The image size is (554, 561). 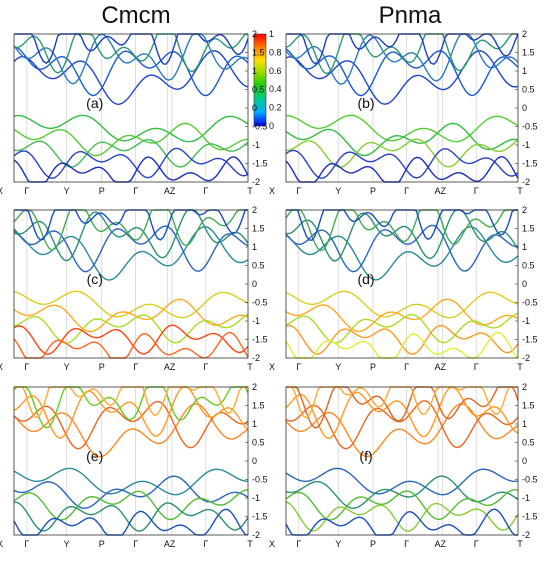 What do you see at coordinates (275, 108) in the screenshot?
I see `colorbar-tick-label: 0.2` at bounding box center [275, 108].